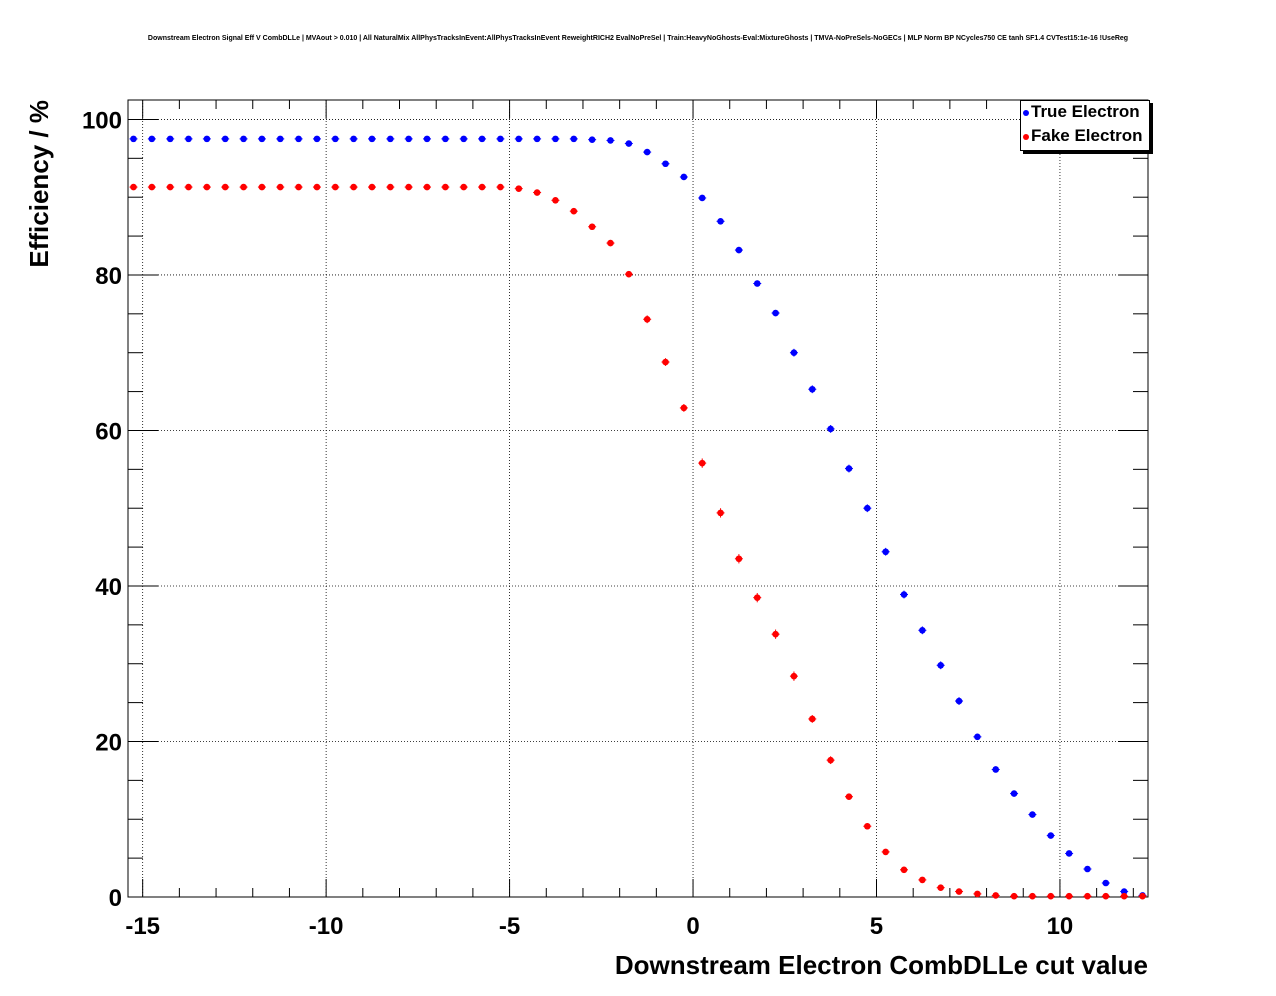 This screenshot has width=1276, height=996. What do you see at coordinates (1026, 136) in the screenshot?
I see `legend-marker-icon` at bounding box center [1026, 136].